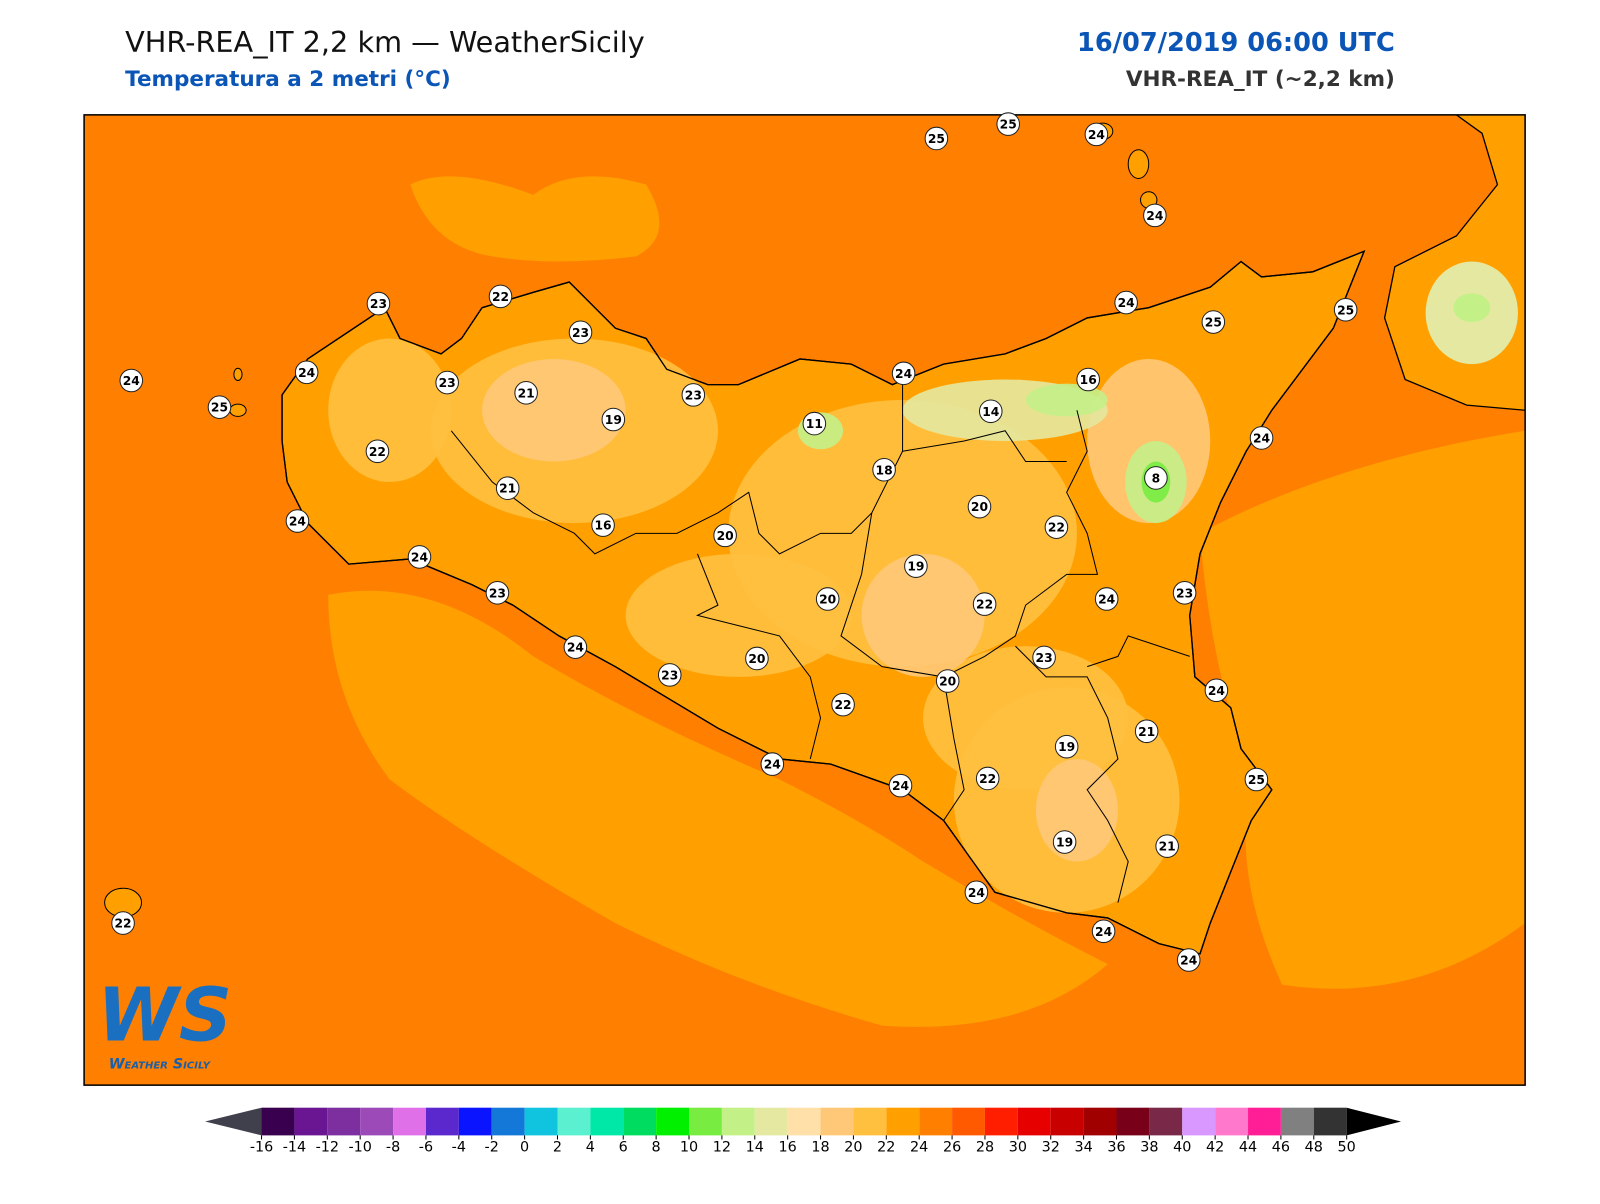  I want to click on colorbar-tick-label: -16, so click(261, 1148).